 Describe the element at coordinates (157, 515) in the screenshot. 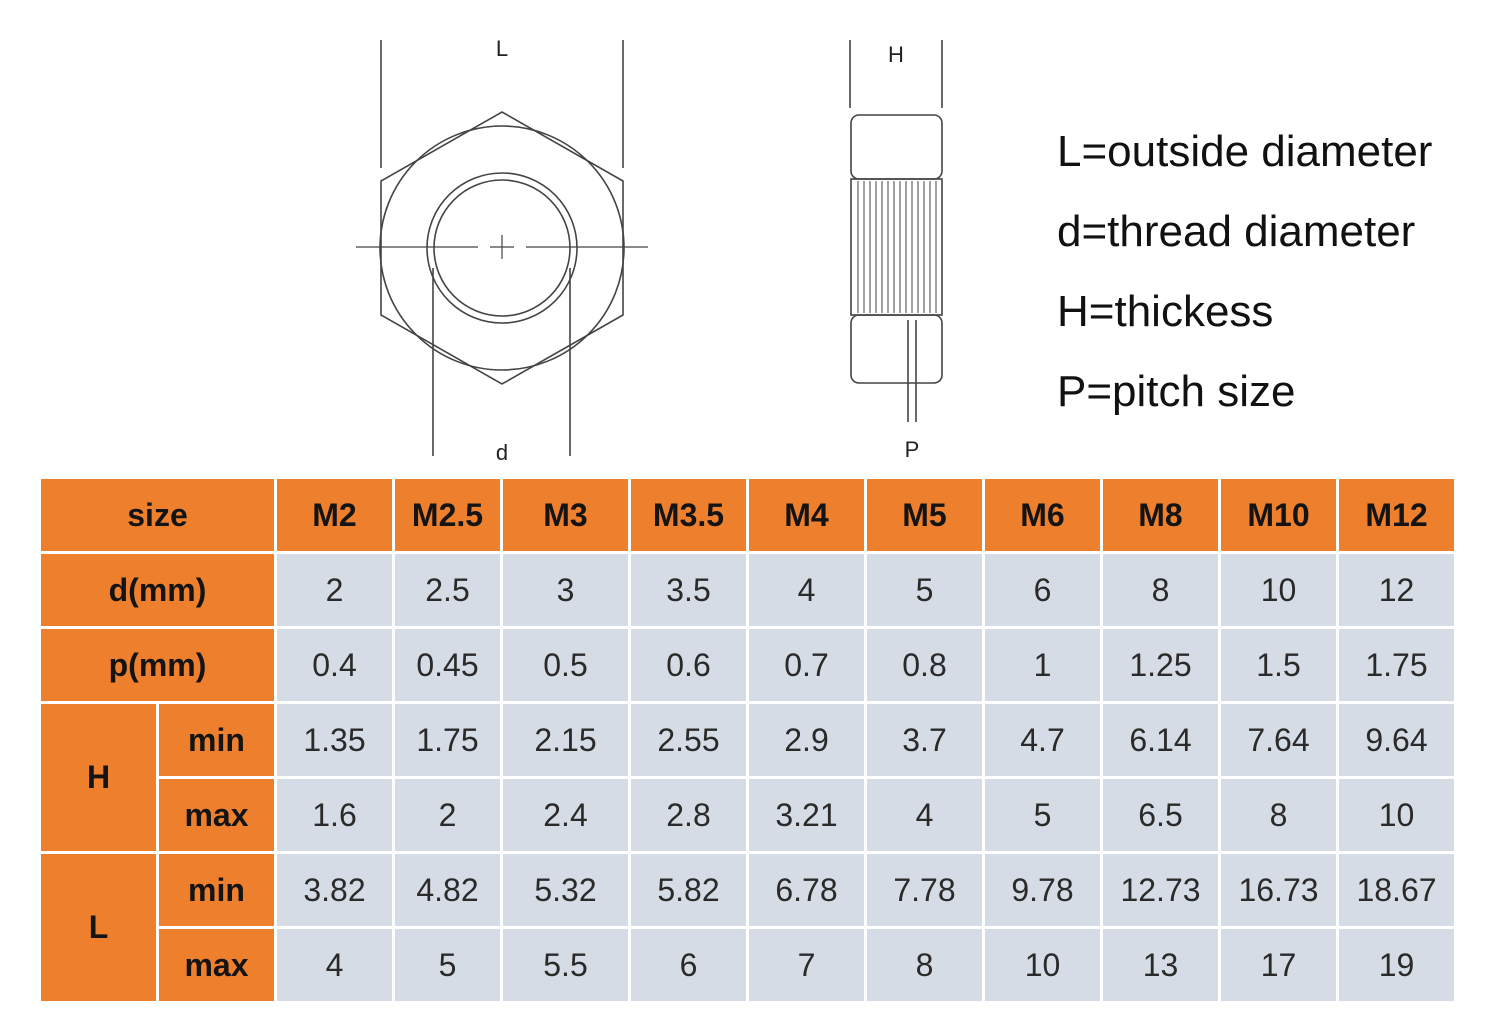

I see `size-header: size` at that location.